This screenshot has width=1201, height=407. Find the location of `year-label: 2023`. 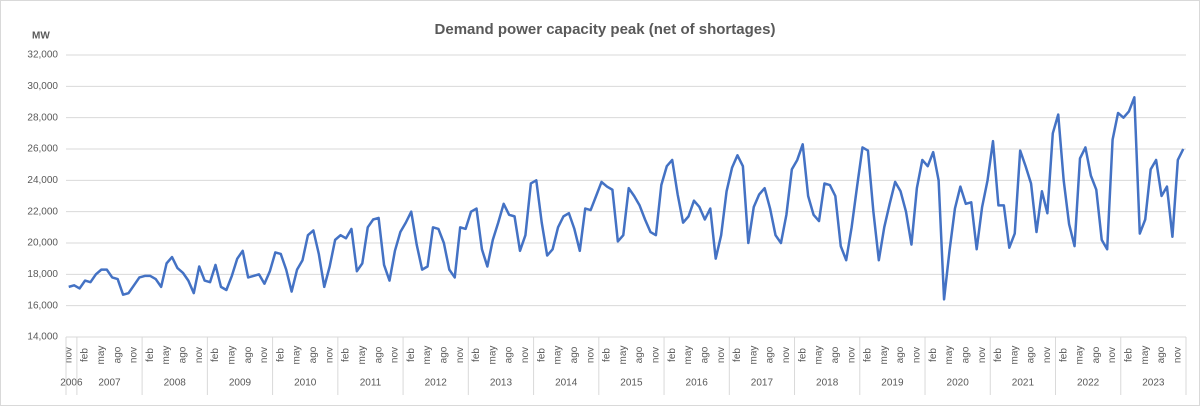

year-label: 2023 is located at coordinates (1153, 383).